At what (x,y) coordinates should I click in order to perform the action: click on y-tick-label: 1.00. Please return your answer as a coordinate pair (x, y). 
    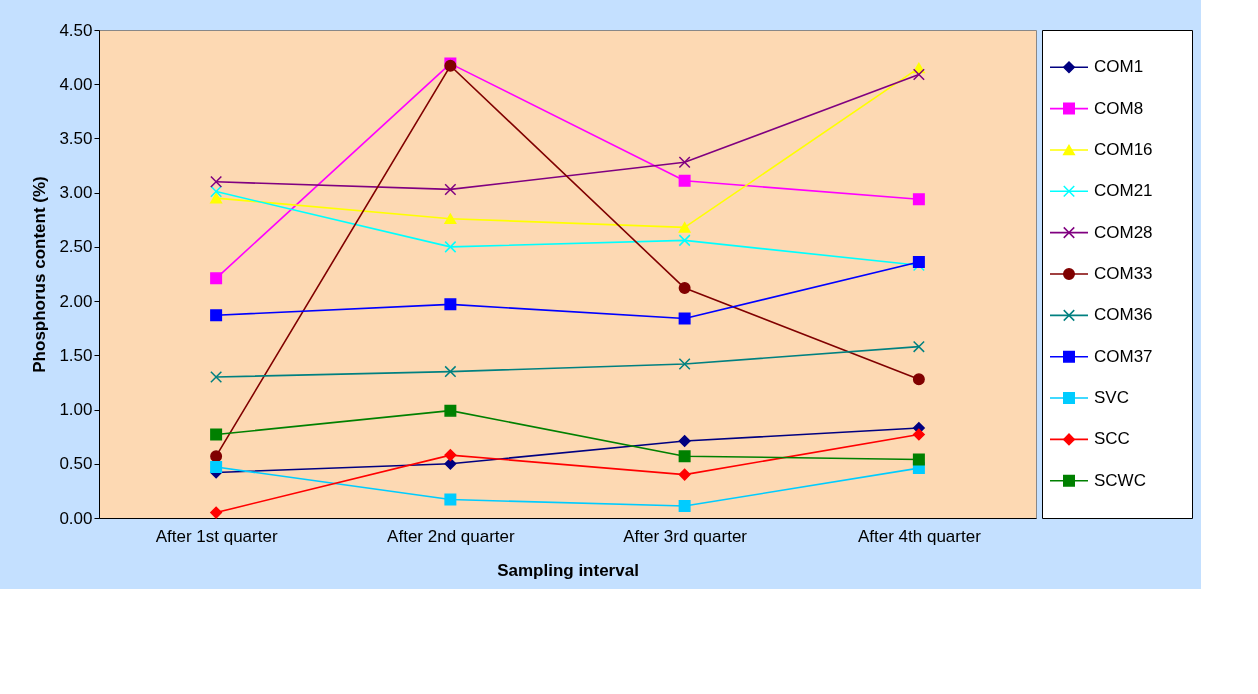
    Looking at the image, I should click on (76, 410).